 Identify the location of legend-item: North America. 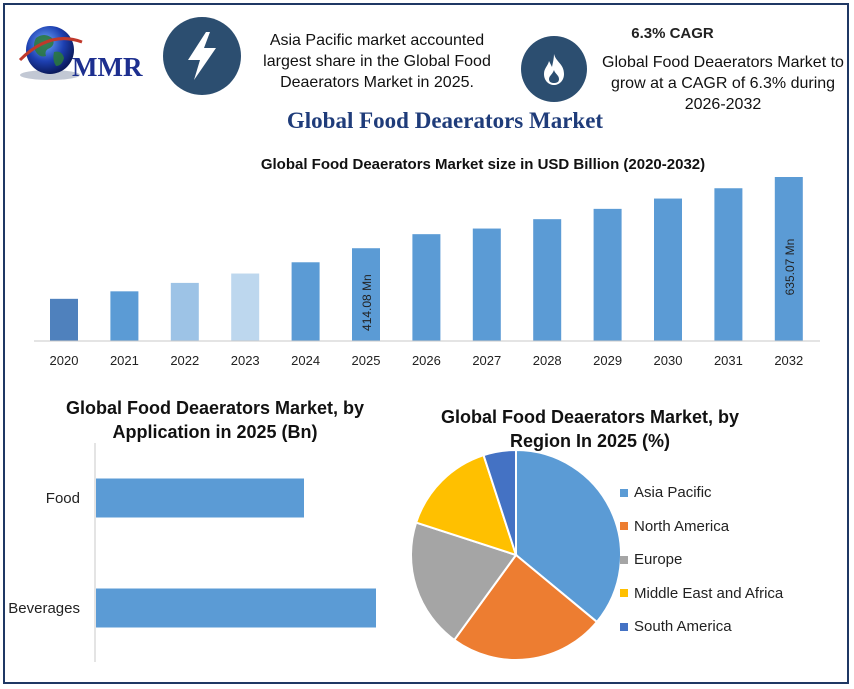
(730, 527).